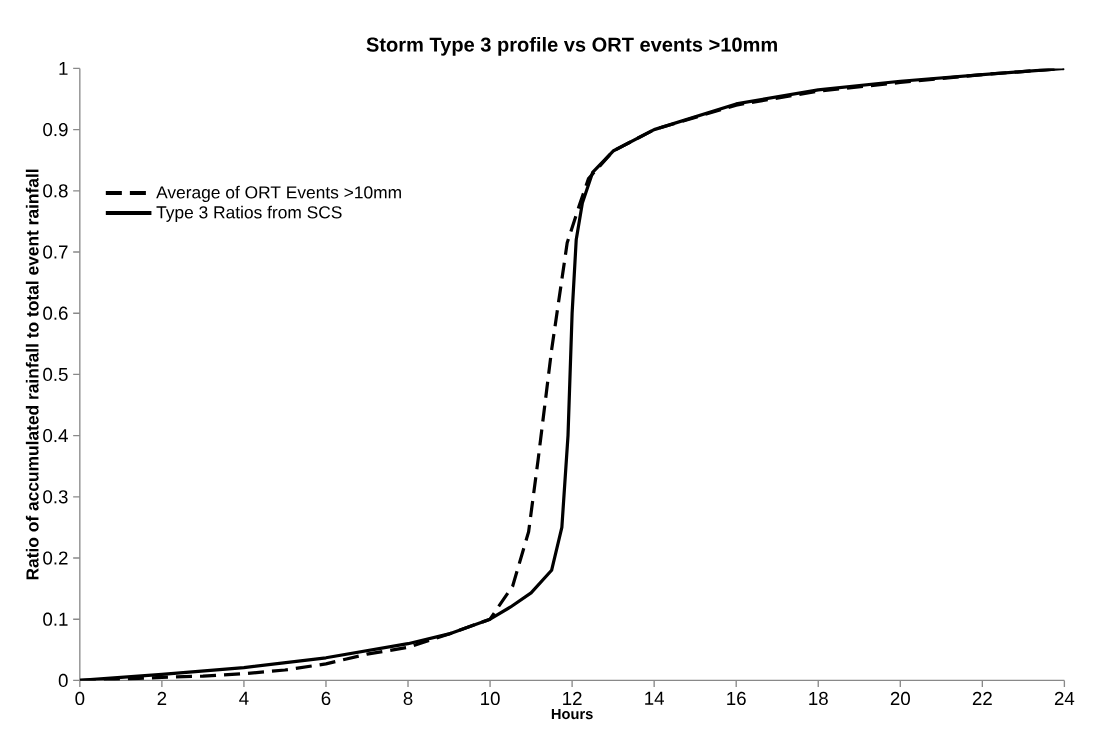 The height and width of the screenshot is (730, 1110). Describe the element at coordinates (571, 46) in the screenshot. I see `chart-title: Storm Type 3 profile vs ORT events >10mm` at that location.